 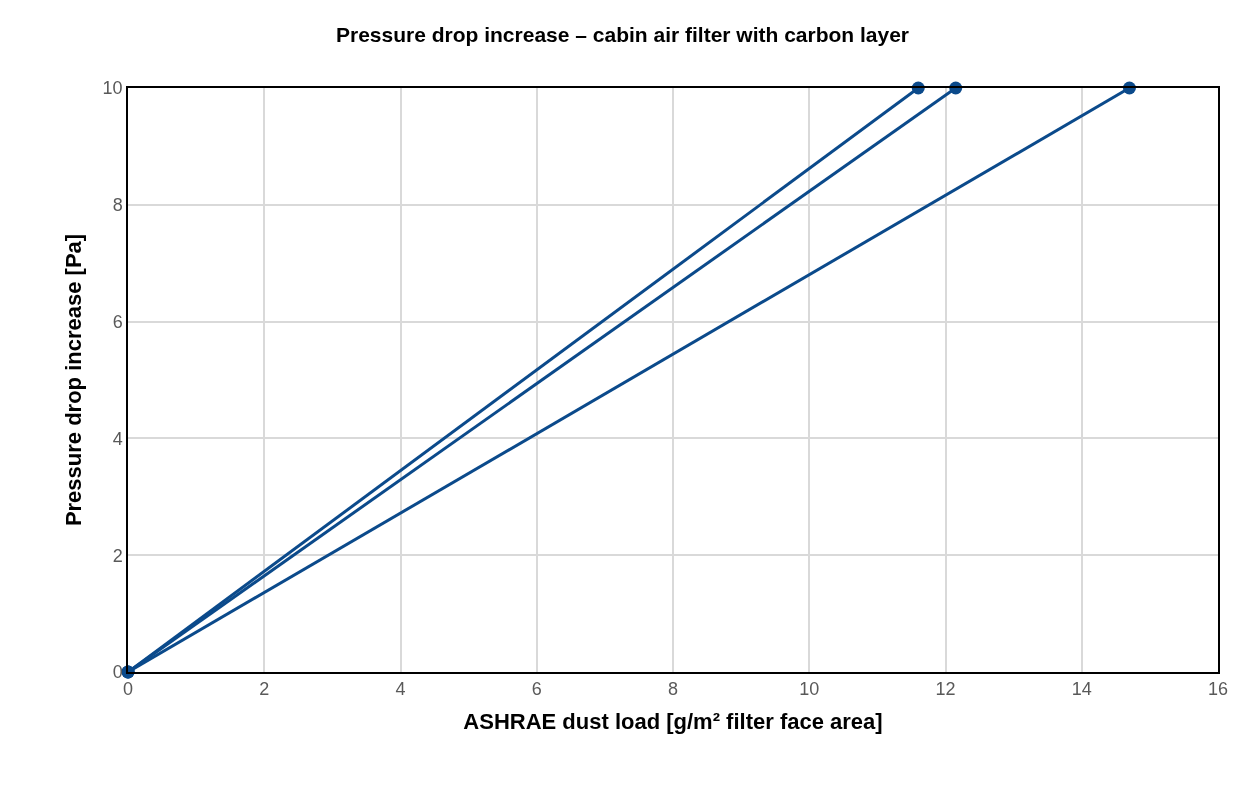 What do you see at coordinates (264, 689) in the screenshot?
I see `x-tick-label: 2` at bounding box center [264, 689].